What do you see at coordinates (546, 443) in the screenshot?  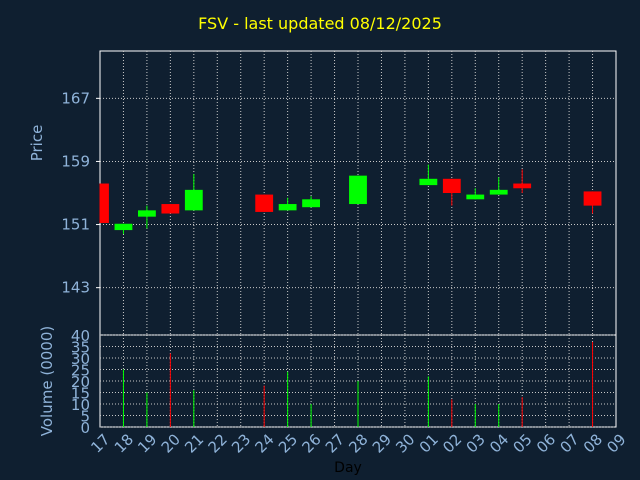 I see `x-tick-label: 06` at bounding box center [546, 443].